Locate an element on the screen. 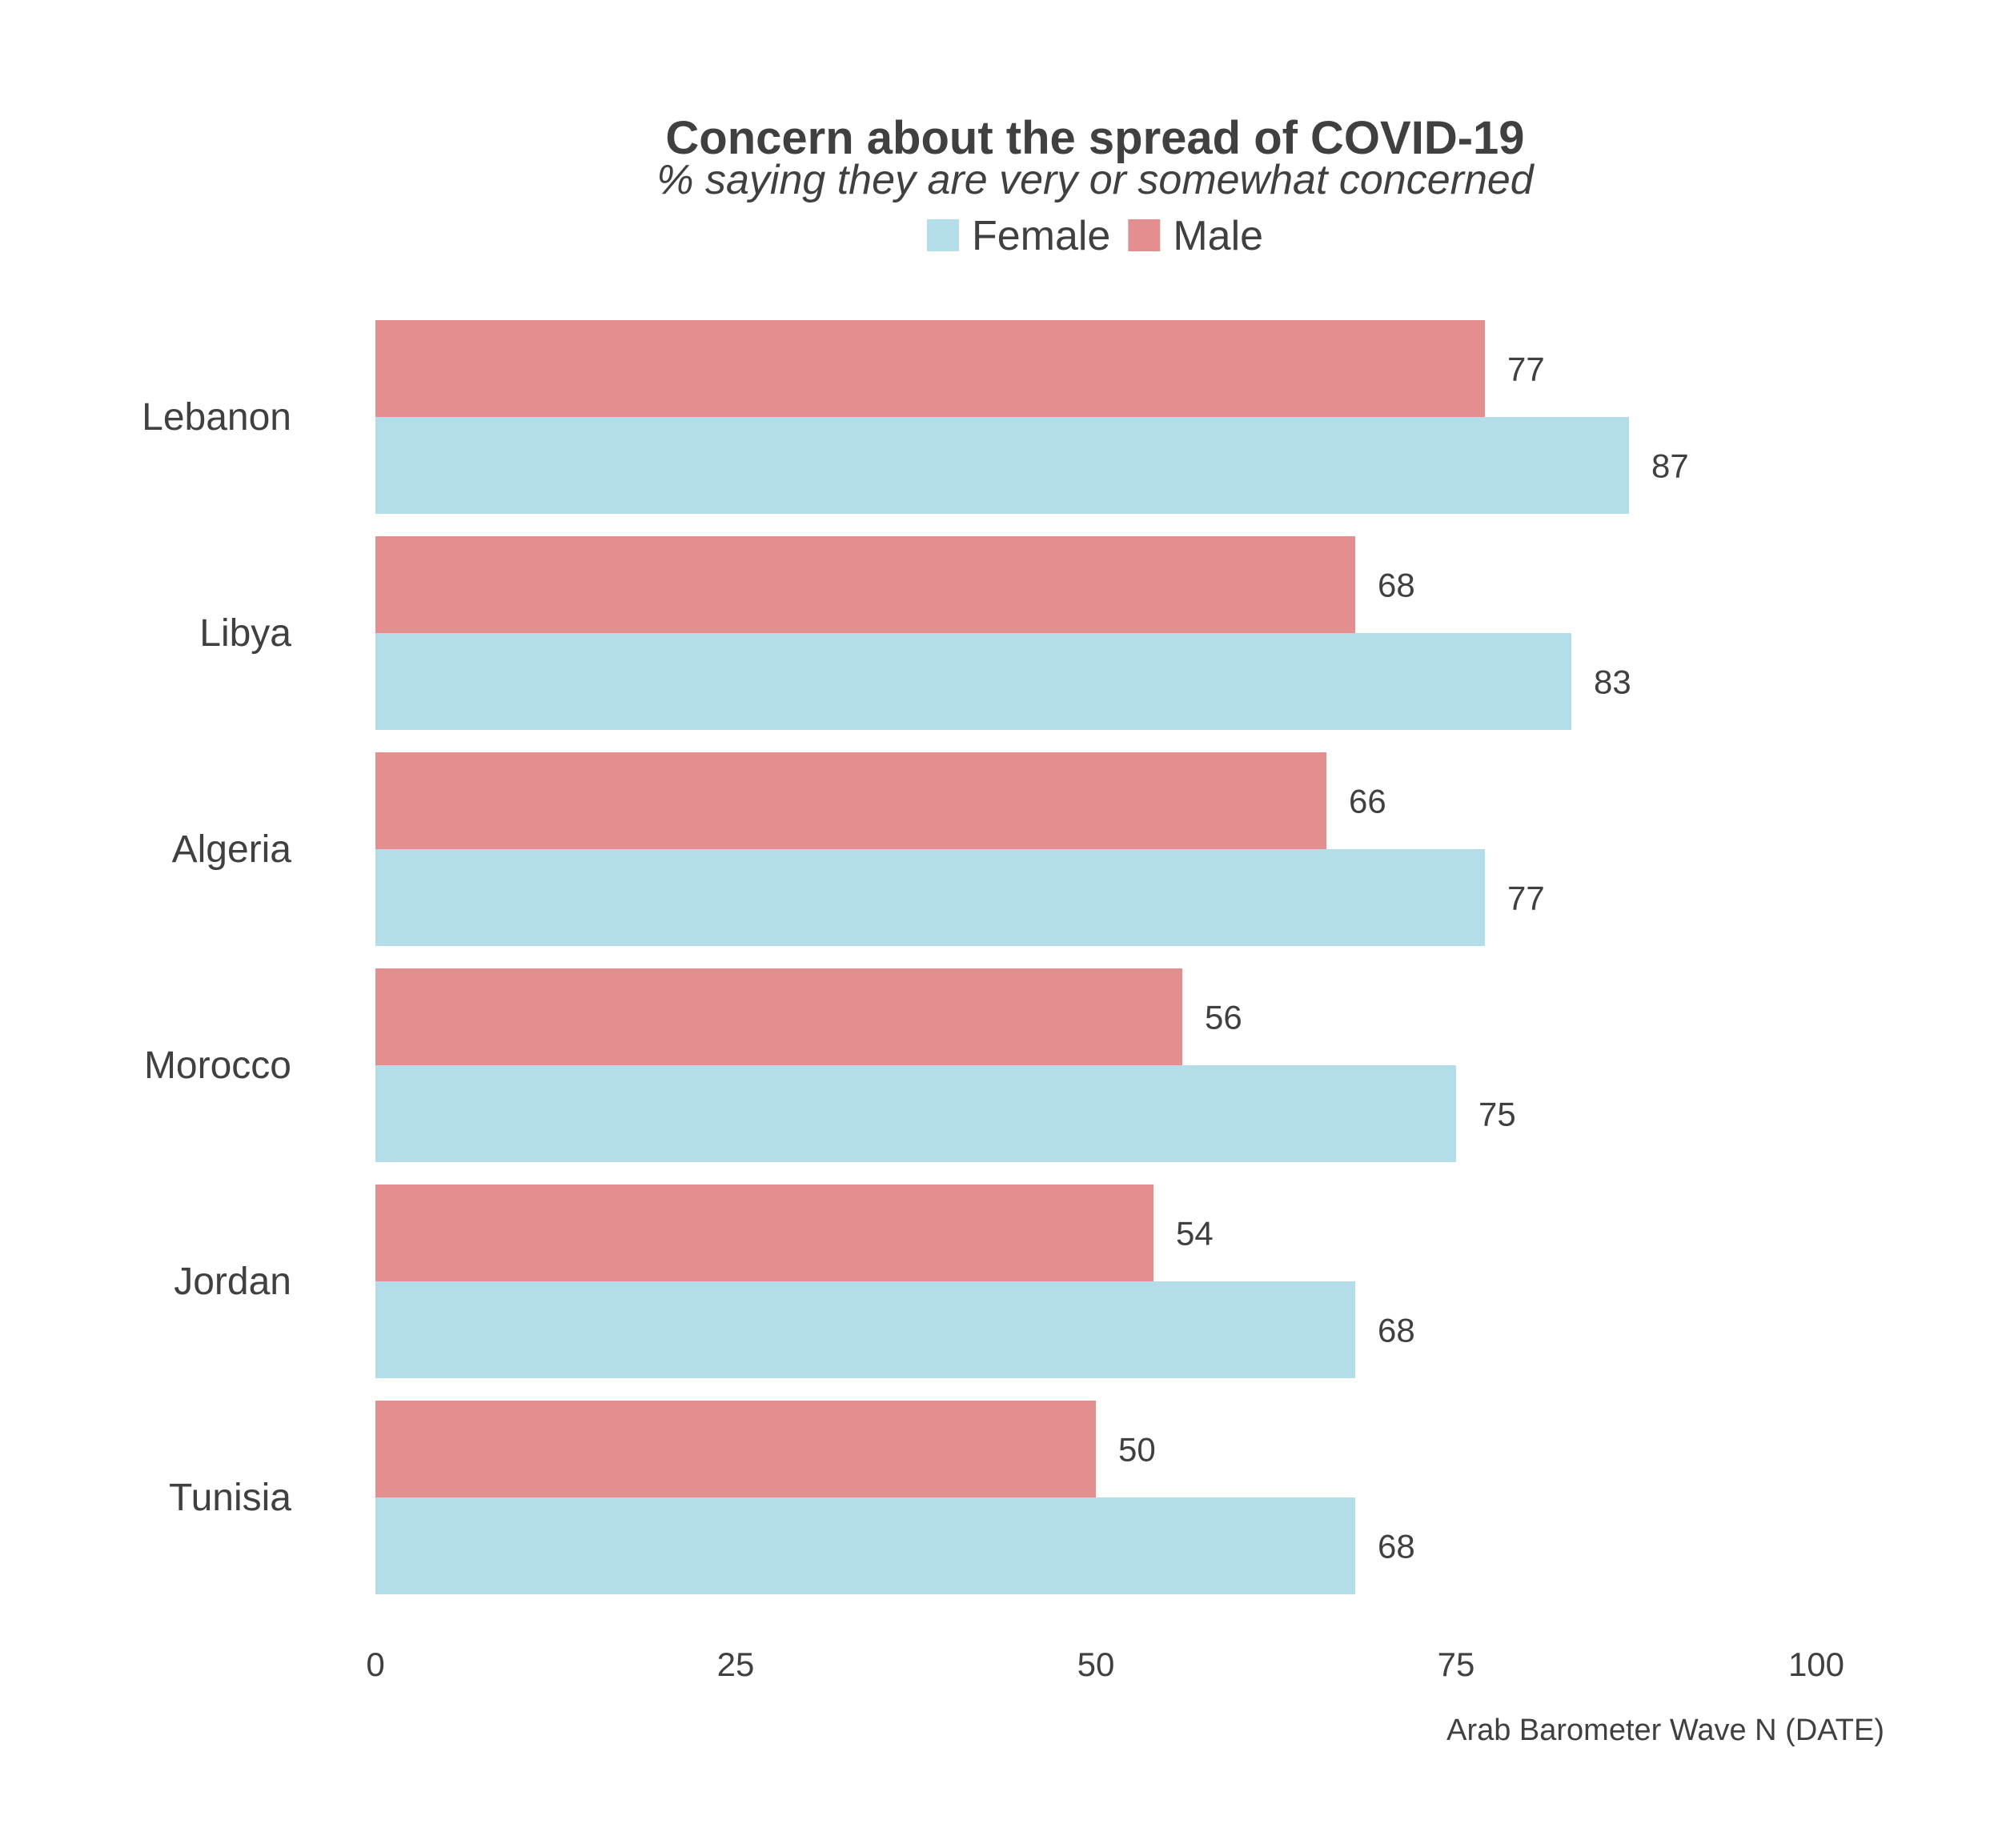  x-tick-label-75: 75 is located at coordinates (1456, 1664).